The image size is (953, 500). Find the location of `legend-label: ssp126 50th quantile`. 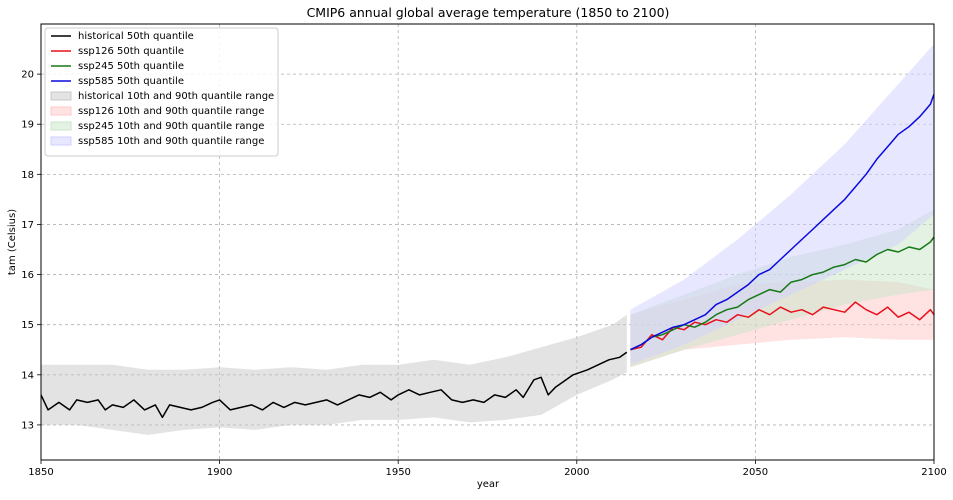

legend-label: ssp126 50th quantile is located at coordinates (131, 51).